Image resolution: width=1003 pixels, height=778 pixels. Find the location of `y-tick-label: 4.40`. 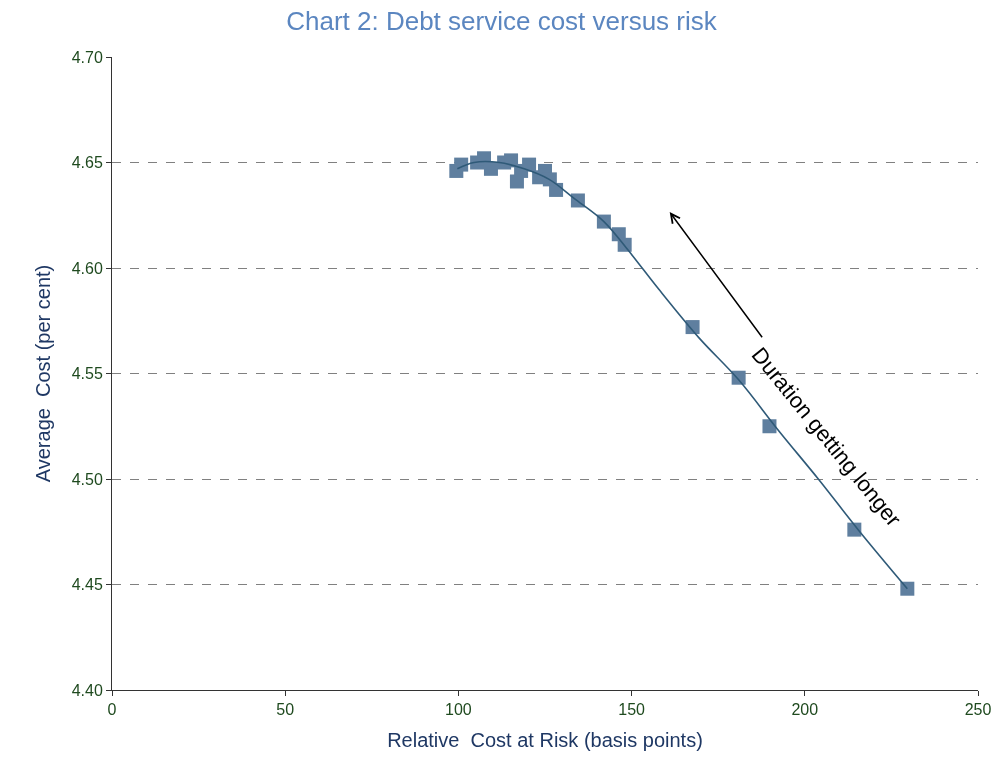

y-tick-label: 4.40 is located at coordinates (87, 690).